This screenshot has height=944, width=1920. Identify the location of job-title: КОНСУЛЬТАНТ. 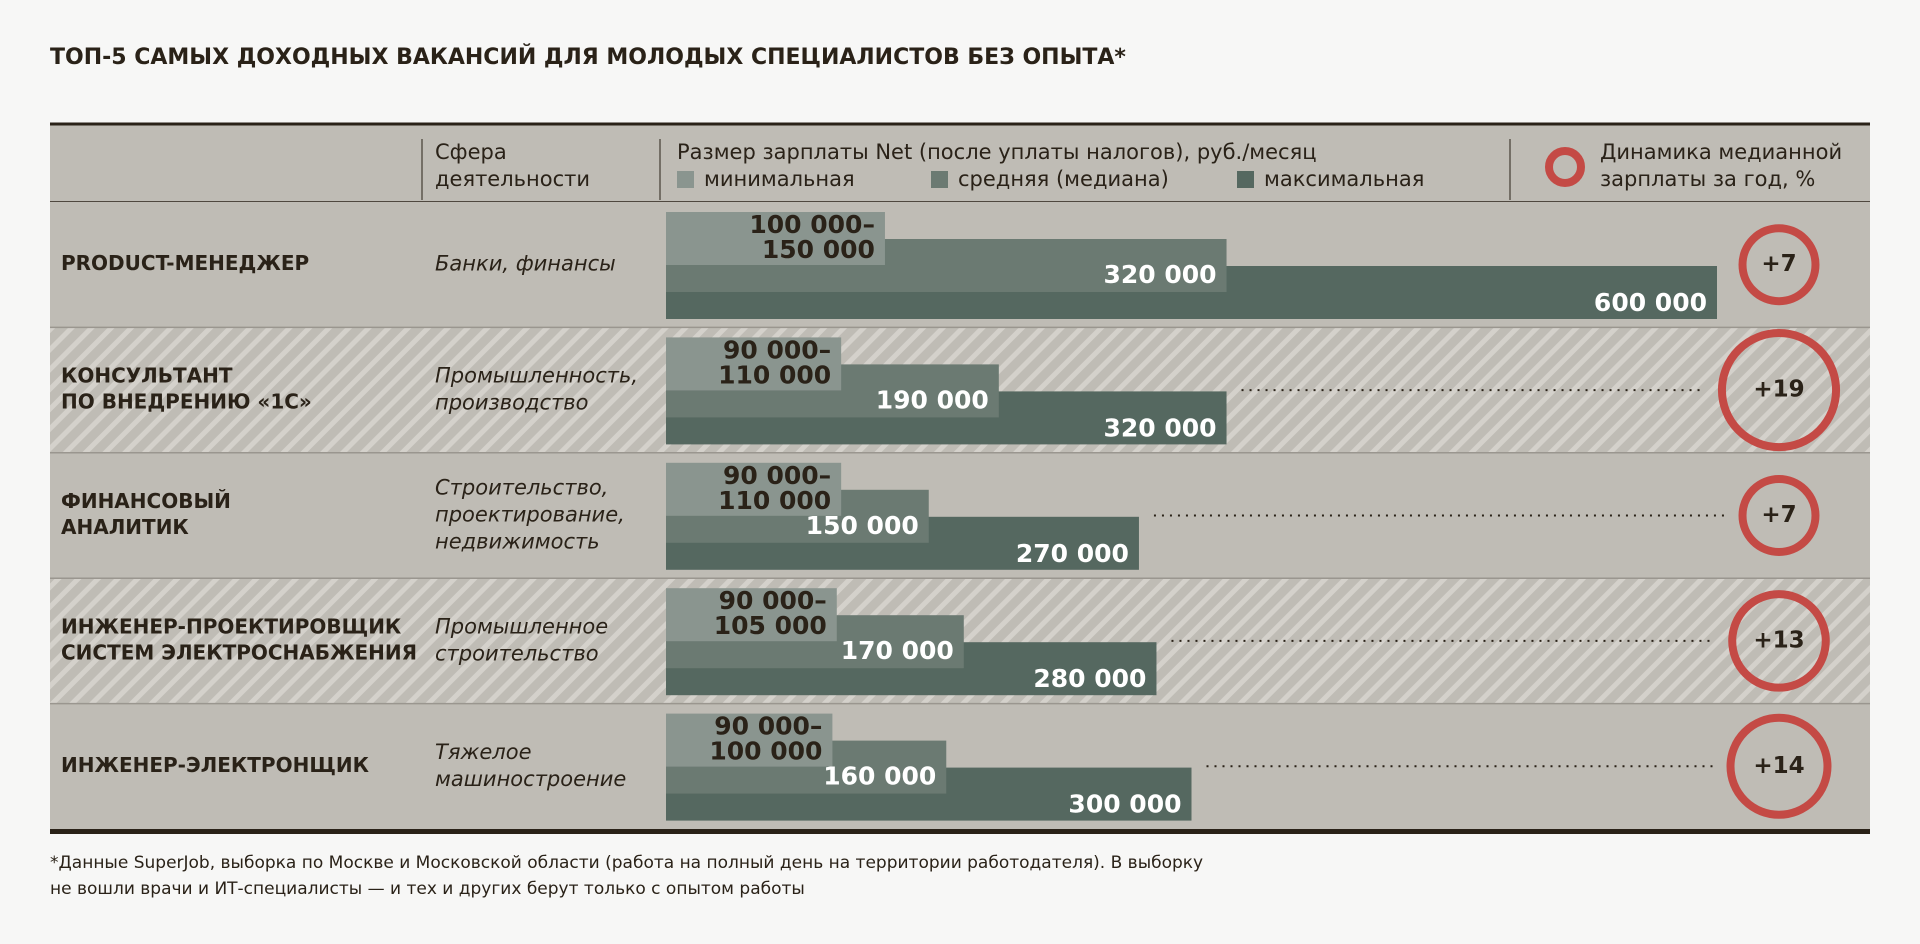
(147, 376).